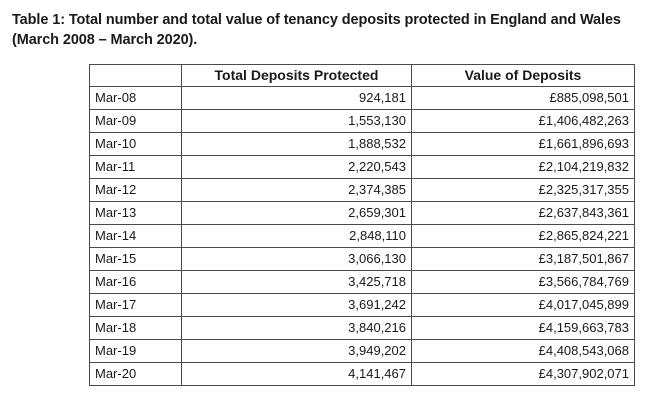  I want to click on cell-period: Mar-10, so click(135, 144).